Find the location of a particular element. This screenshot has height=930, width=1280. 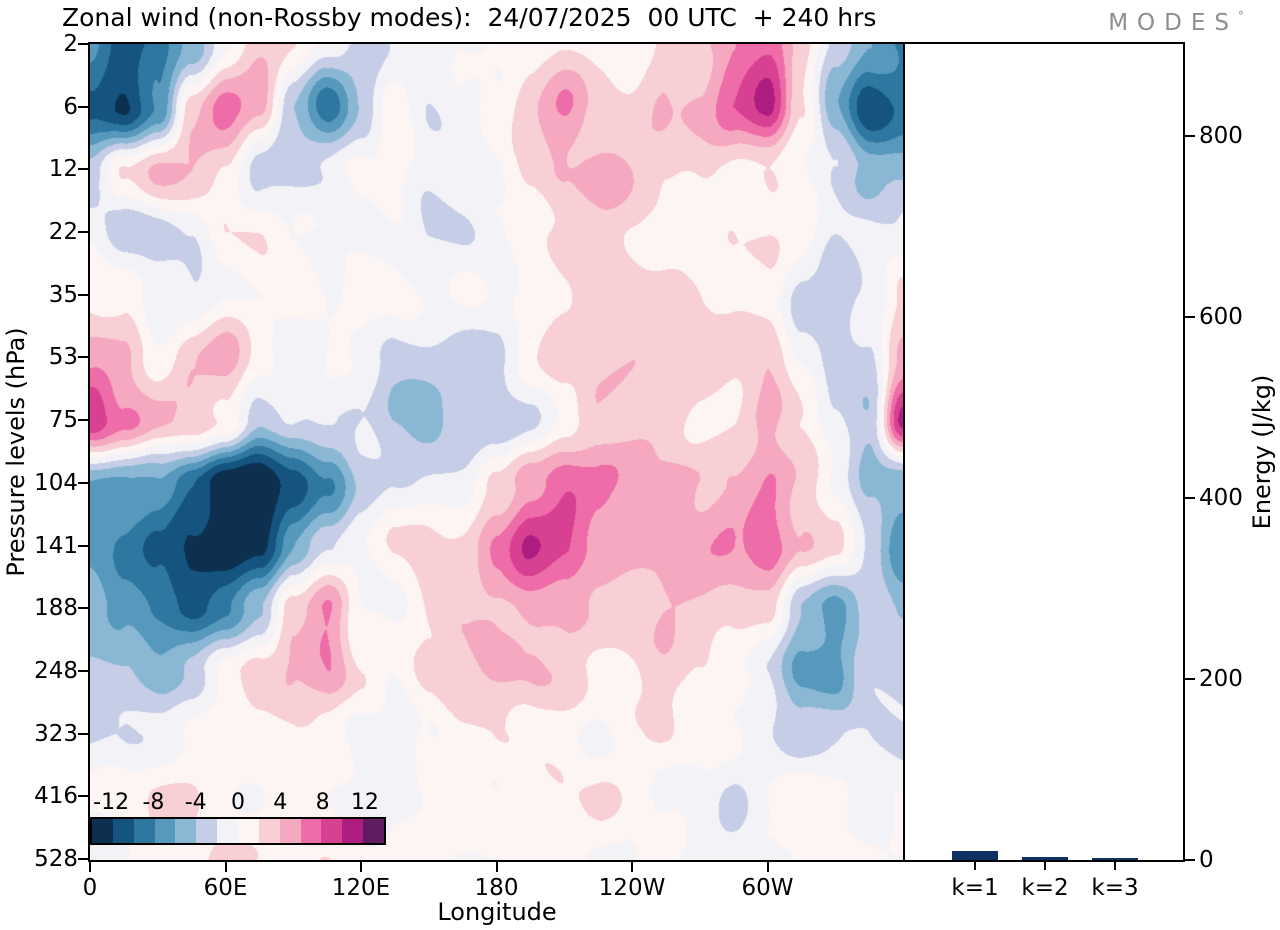

y-tick-label: 416 is located at coordinates (56, 796).